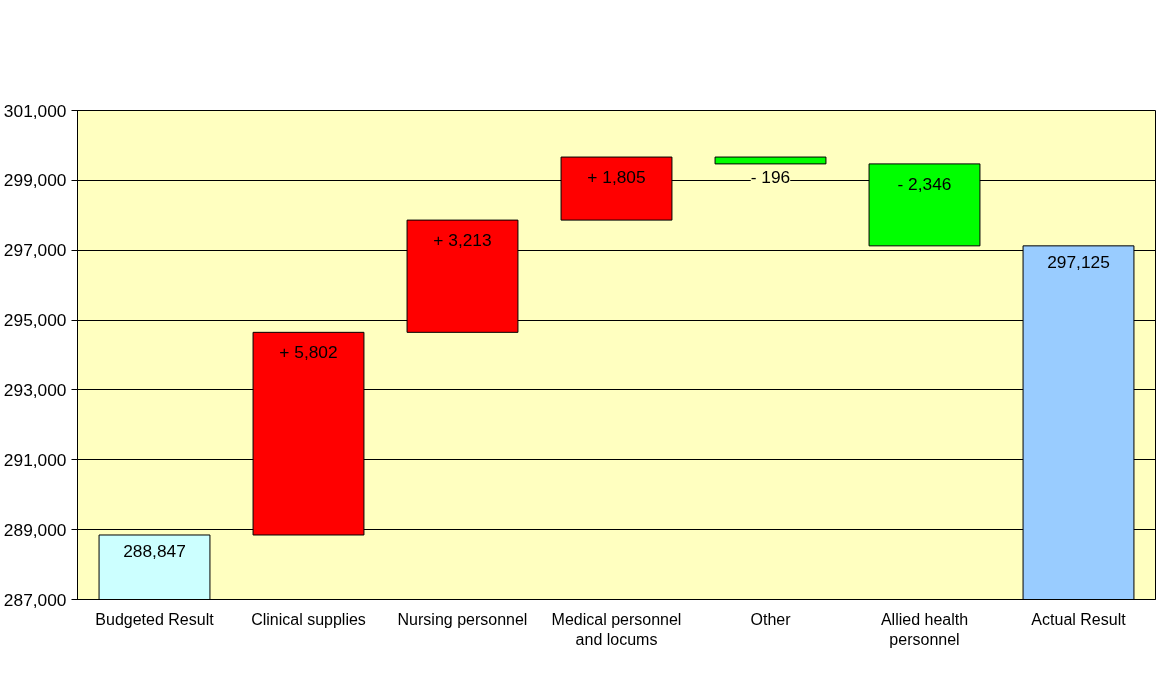 This screenshot has height=691, width=1162. Describe the element at coordinates (35, 110) in the screenshot. I see `y-tick-label: 301,000` at that location.